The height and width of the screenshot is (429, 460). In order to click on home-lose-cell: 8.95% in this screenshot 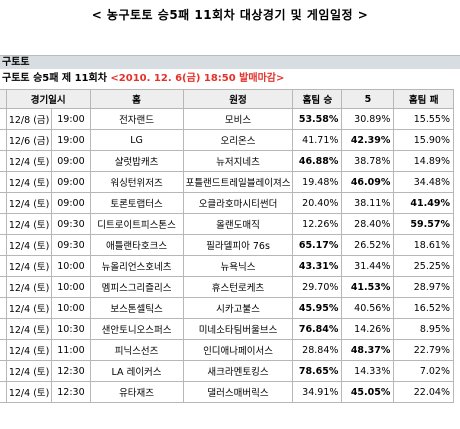, I will do `click(423, 329)`.